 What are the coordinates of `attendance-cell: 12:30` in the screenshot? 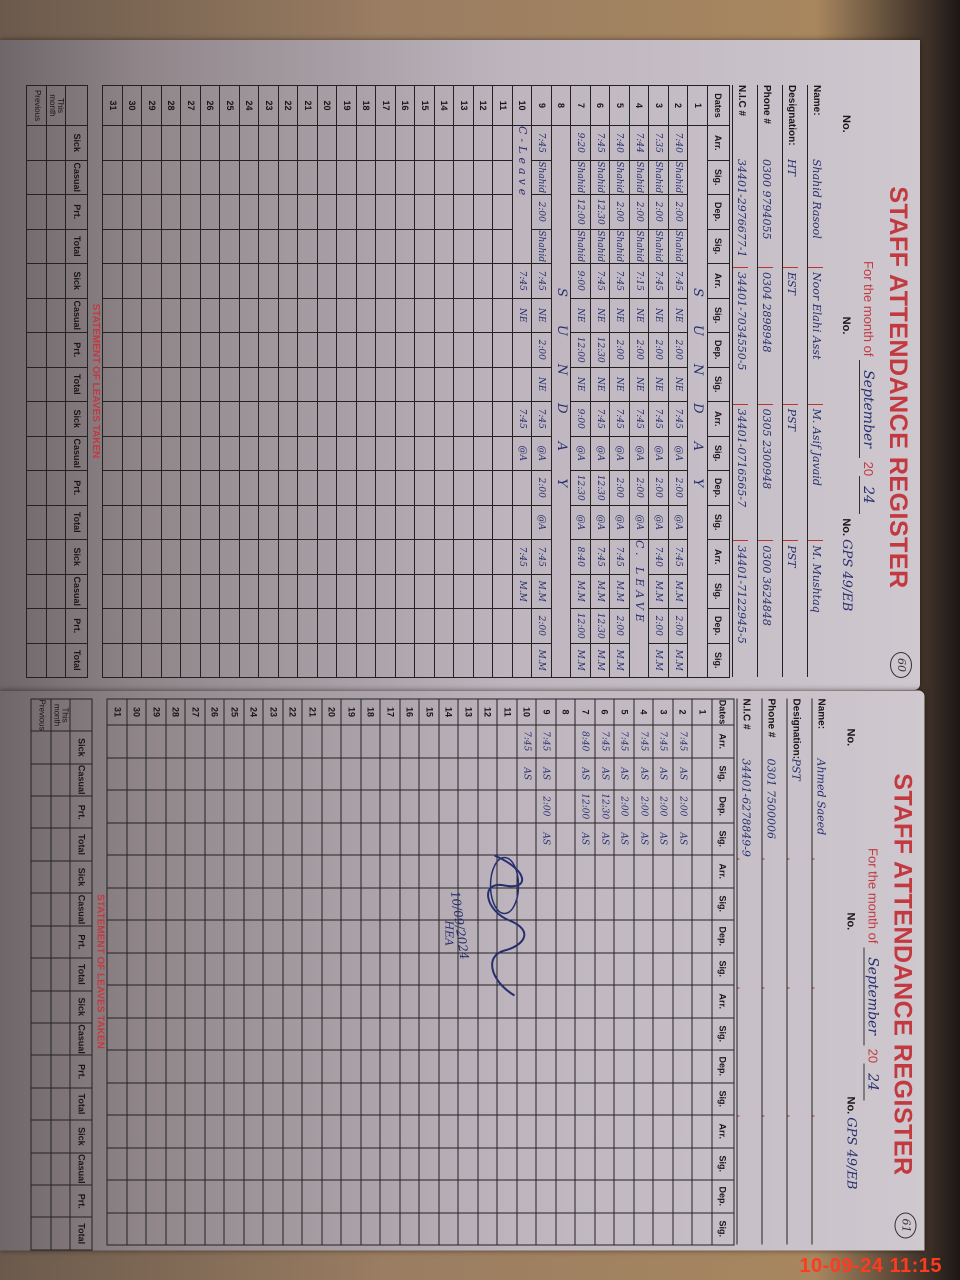 It's located at (600, 211).